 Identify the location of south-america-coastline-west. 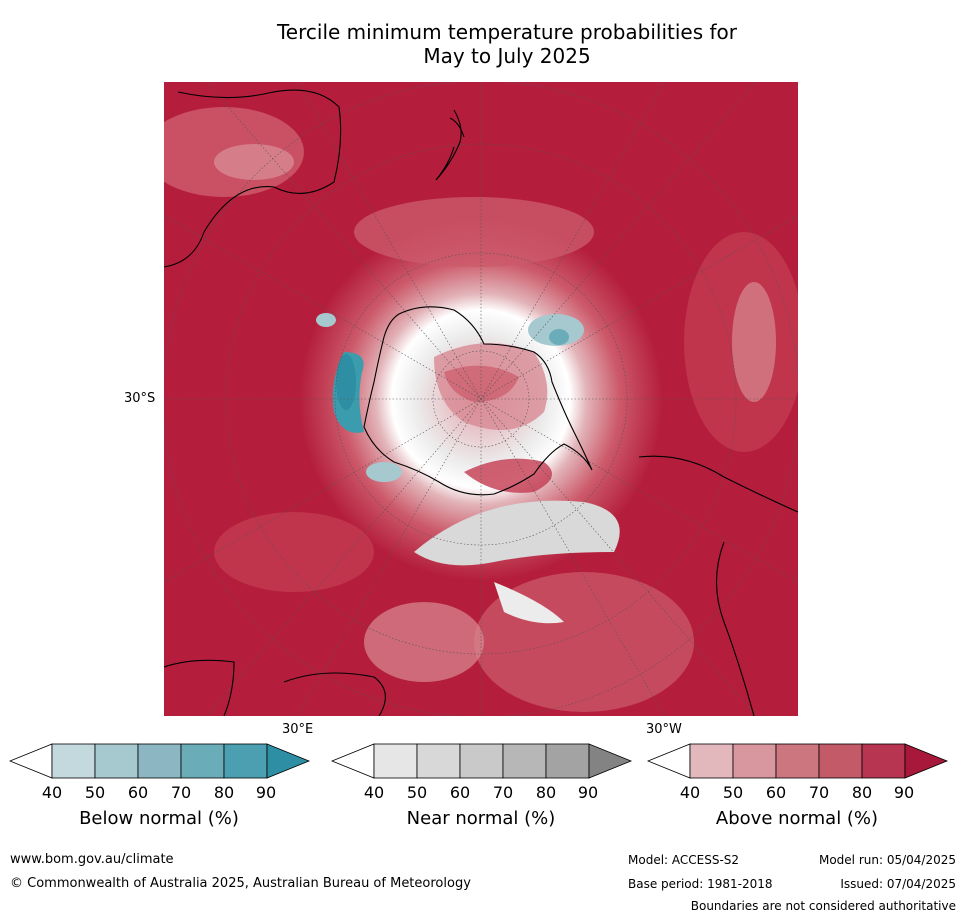
(735, 628).